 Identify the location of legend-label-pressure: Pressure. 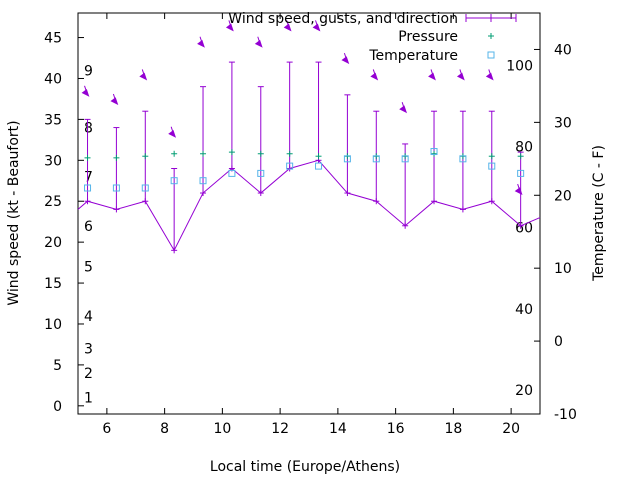
(428, 37).